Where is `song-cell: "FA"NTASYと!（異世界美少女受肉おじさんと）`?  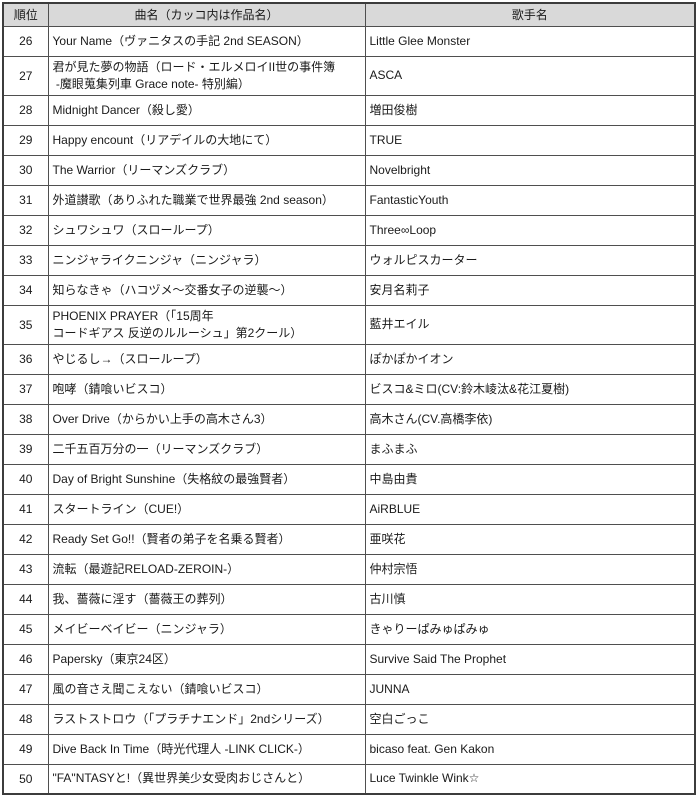
song-cell: "FA"NTASYと!（異世界美少女受肉おじさんと） is located at coordinates (206, 779).